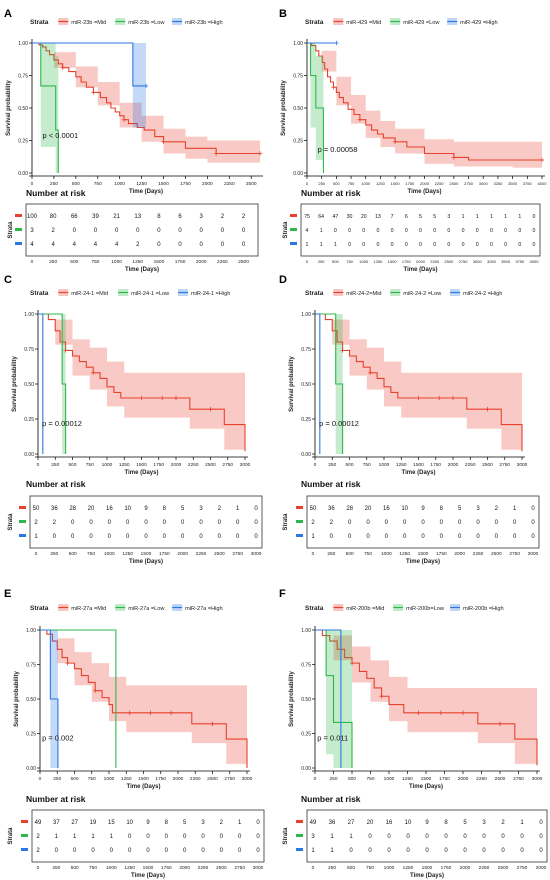 The width and height of the screenshot is (550, 880). What do you see at coordinates (53, 231) in the screenshot?
I see `risk-count: 2` at bounding box center [53, 231].